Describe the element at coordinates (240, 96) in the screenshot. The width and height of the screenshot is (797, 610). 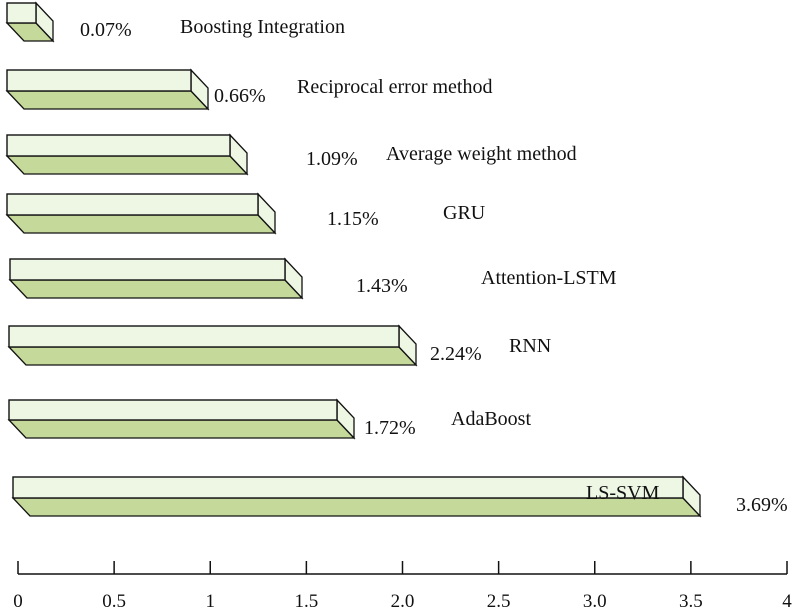
I see `value-label-reciprocal-error-method: 0.66%` at that location.